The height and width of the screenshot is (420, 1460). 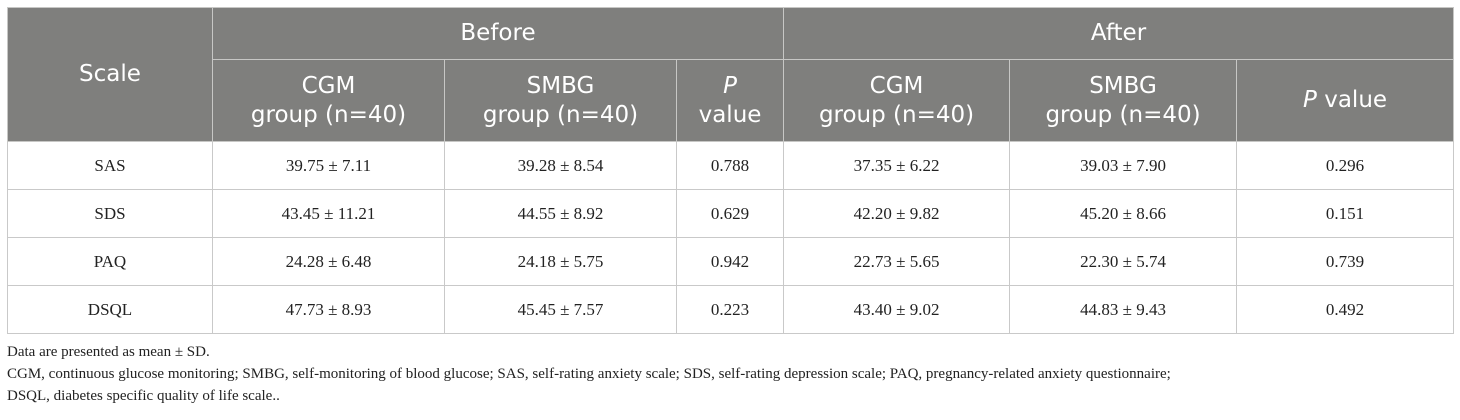 I want to click on row-label: SDS, so click(x=110, y=213).